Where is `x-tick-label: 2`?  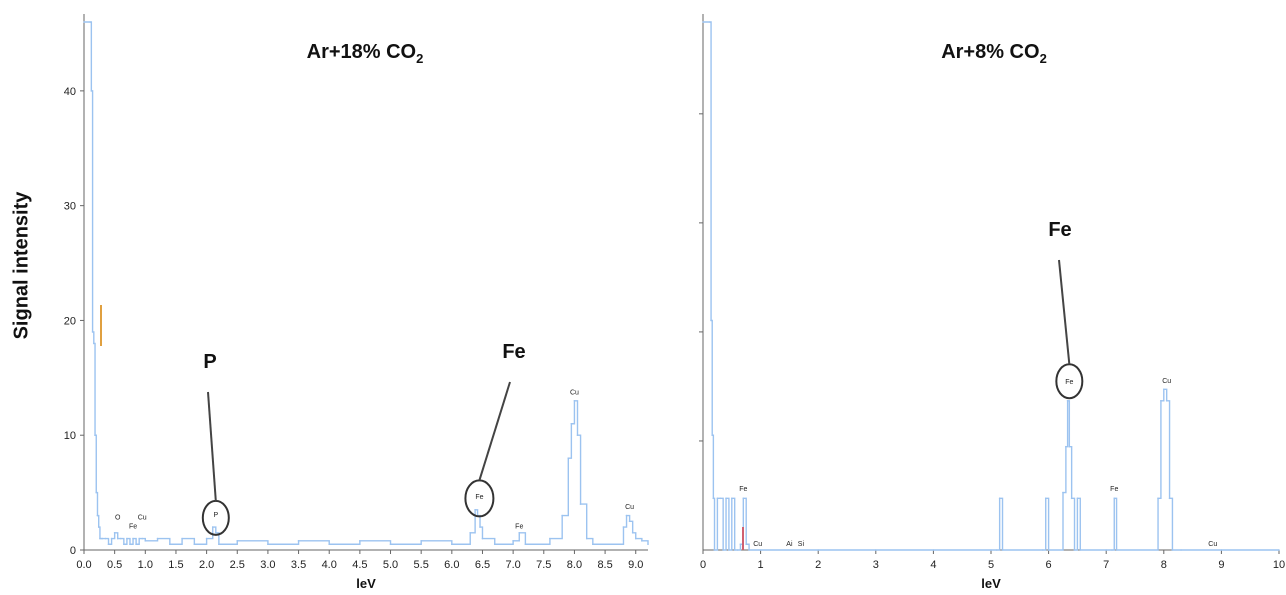
x-tick-label: 2 is located at coordinates (818, 565).